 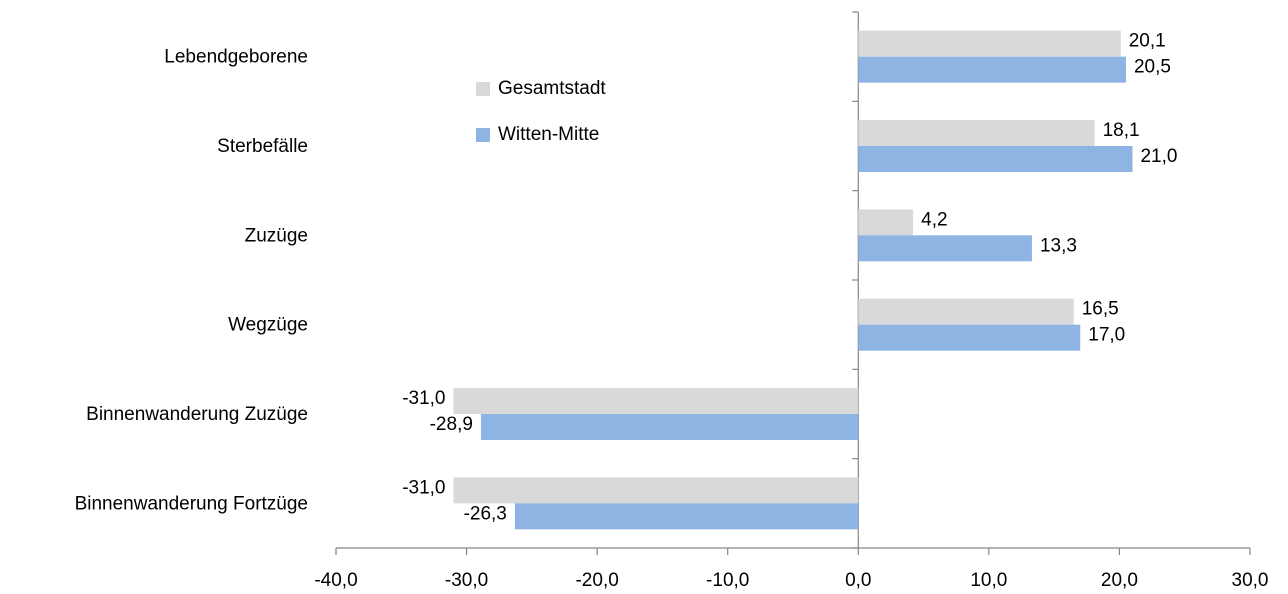 What do you see at coordinates (485, 513) in the screenshot?
I see `value-label: -26,3` at bounding box center [485, 513].